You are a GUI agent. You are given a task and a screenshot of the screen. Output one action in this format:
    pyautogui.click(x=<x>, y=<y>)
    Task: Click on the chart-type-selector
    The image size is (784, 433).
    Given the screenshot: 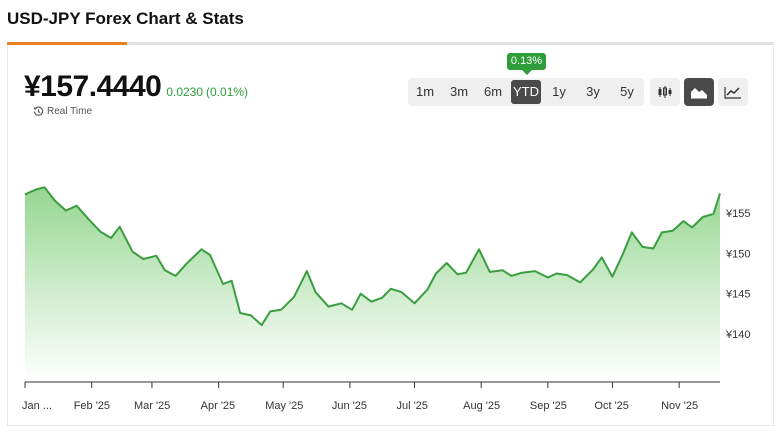 What is the action you would take?
    pyautogui.click(x=701, y=92)
    